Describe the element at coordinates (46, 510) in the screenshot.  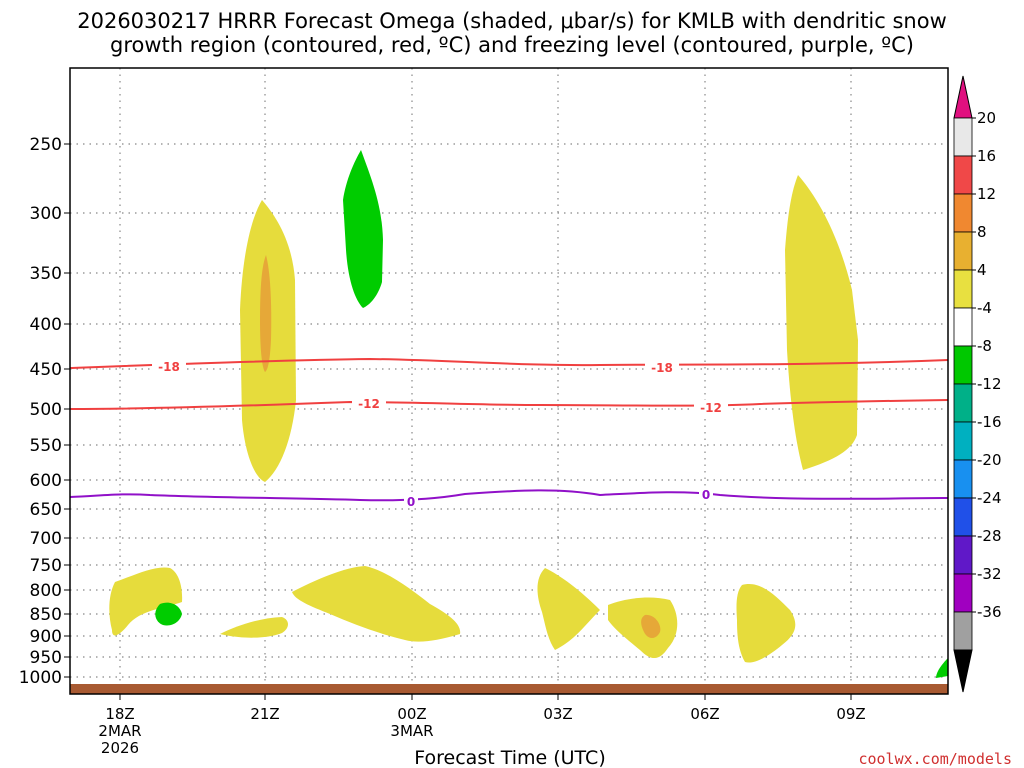
I see `y-tick-label: 650` at that location.